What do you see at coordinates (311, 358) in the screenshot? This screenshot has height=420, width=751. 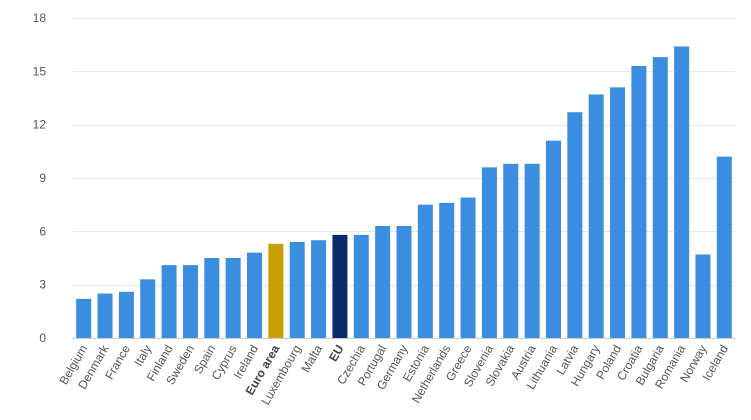 I see `x-tick-label: Malta` at bounding box center [311, 358].